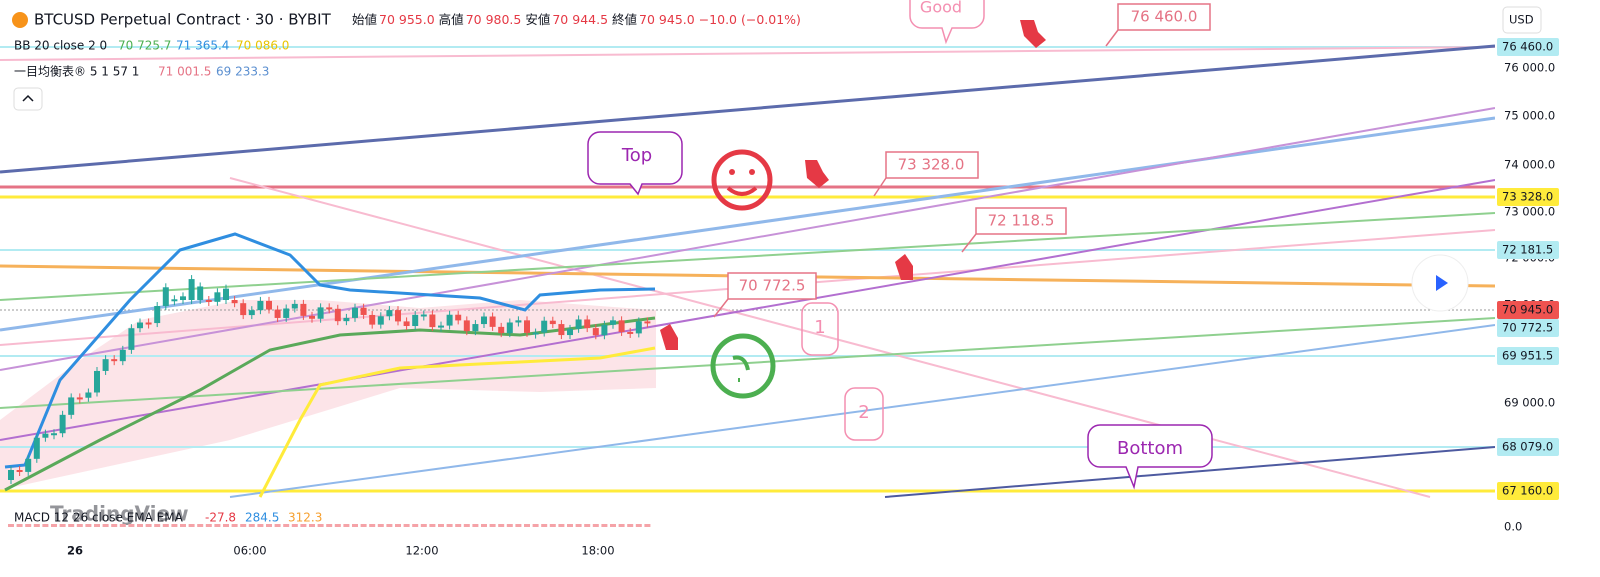  Describe the element at coordinates (60, 46) in the screenshot. I see `bb-name: BB 20 close 2 0` at that location.